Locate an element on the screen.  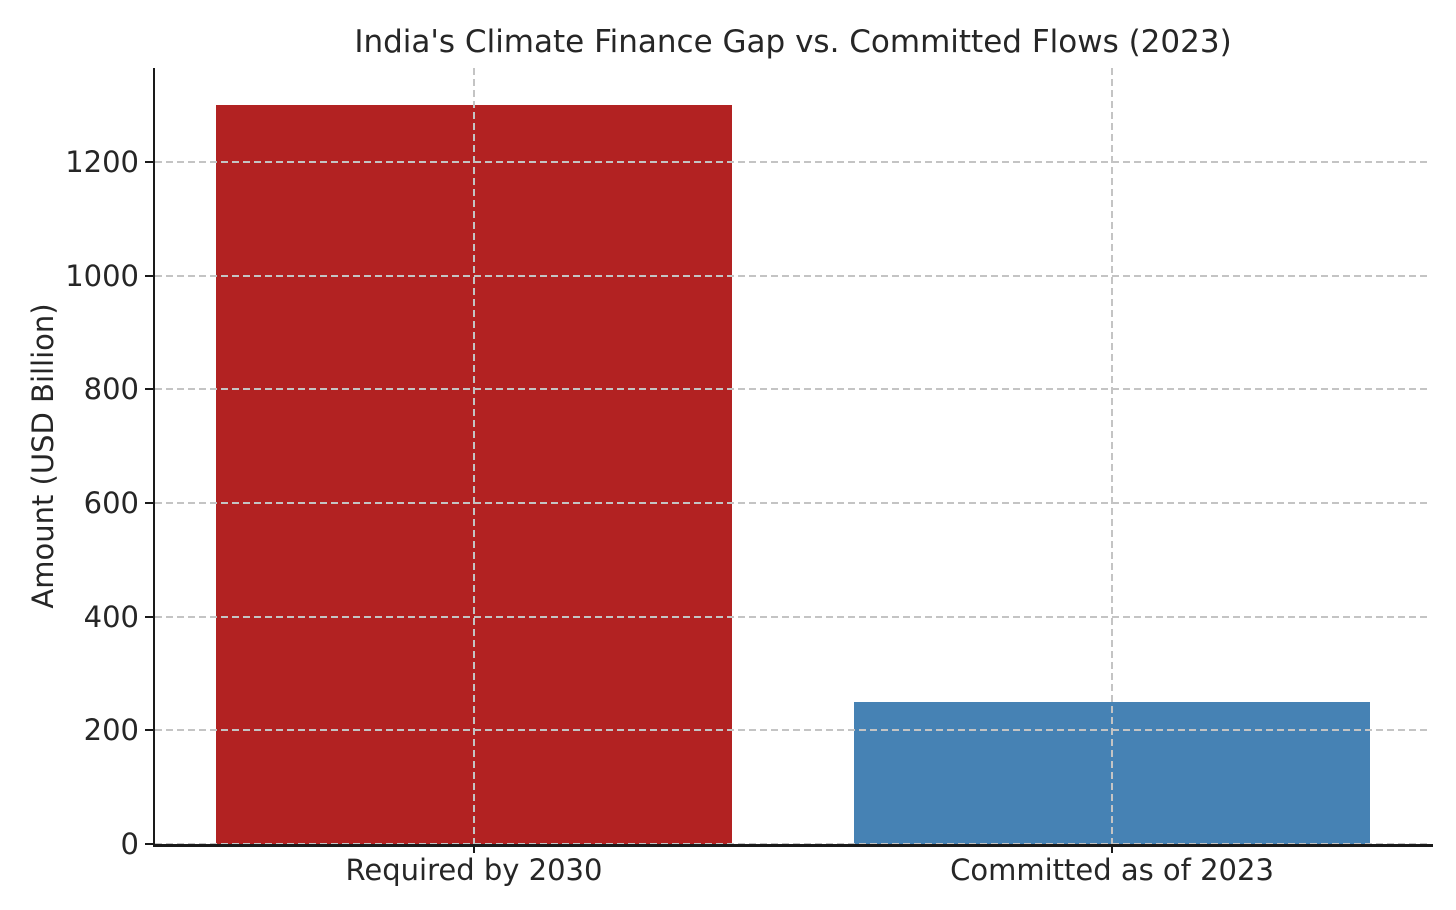
y-tick-label: 600 is located at coordinates (111, 502).